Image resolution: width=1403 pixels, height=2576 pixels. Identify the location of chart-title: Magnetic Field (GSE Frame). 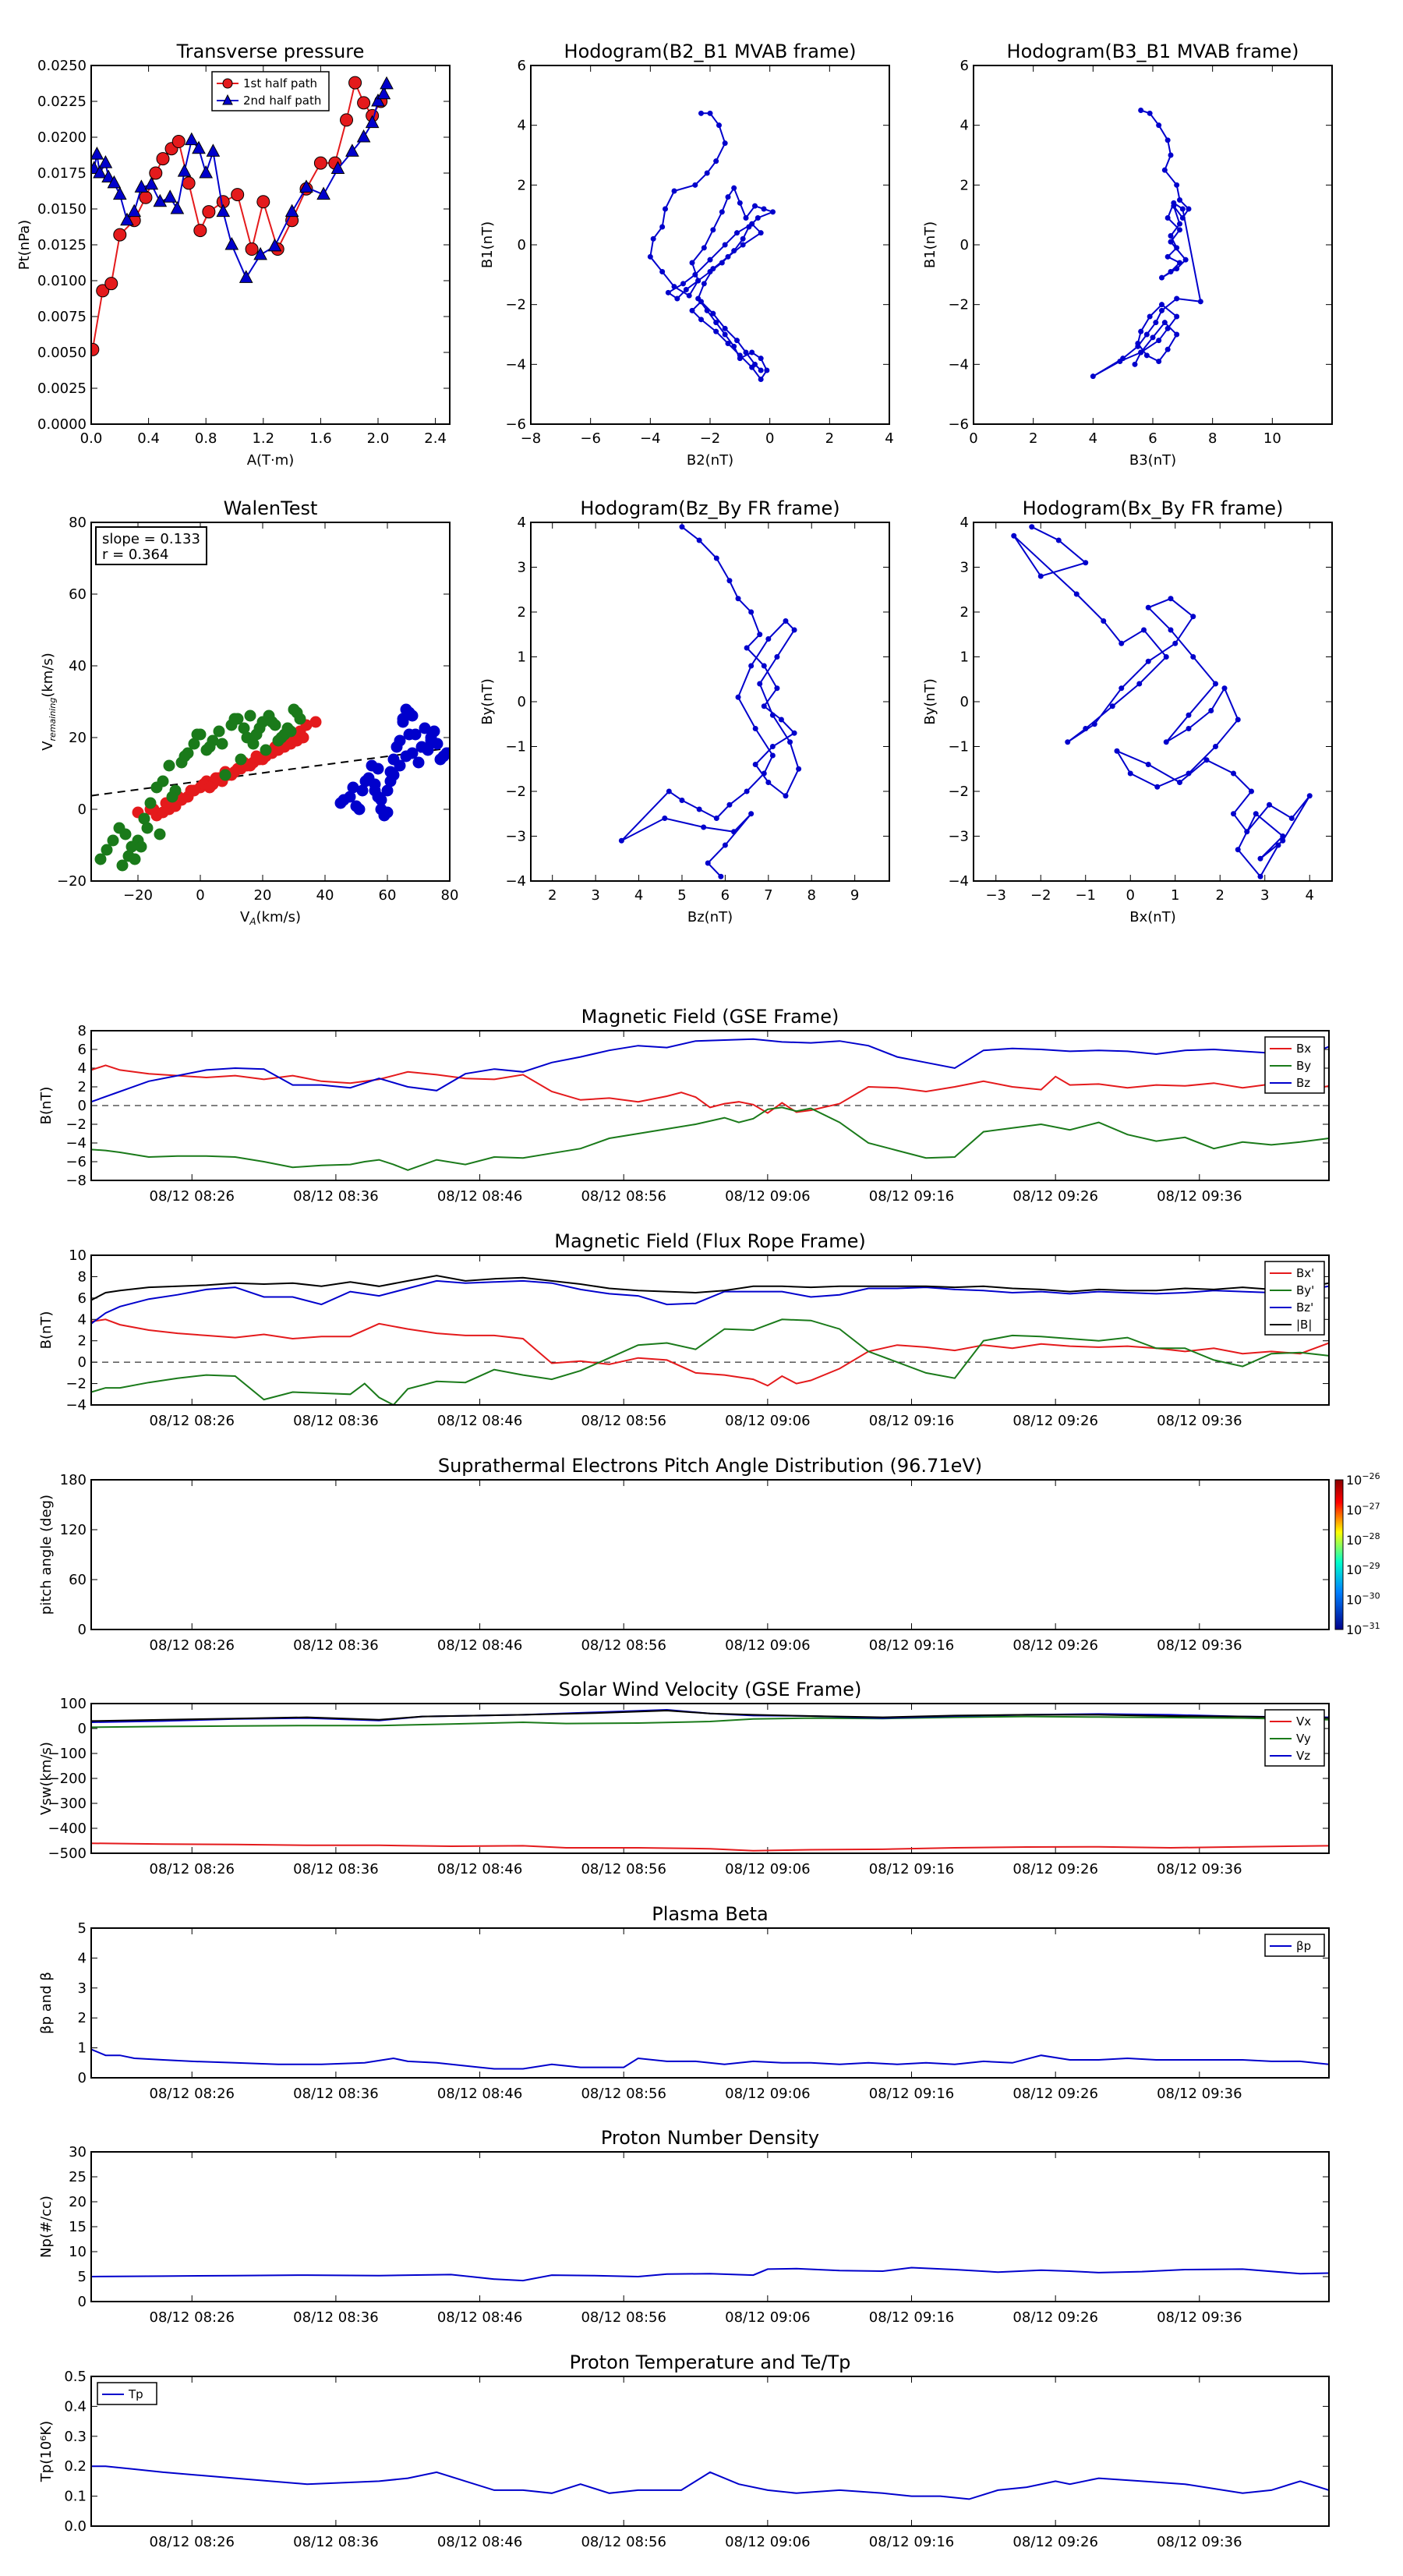
(710, 1017).